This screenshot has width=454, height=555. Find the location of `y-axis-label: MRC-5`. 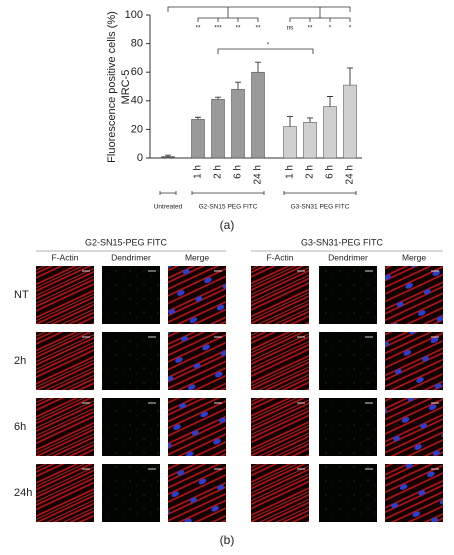

y-axis-label: MRC-5 is located at coordinates (126, 87).